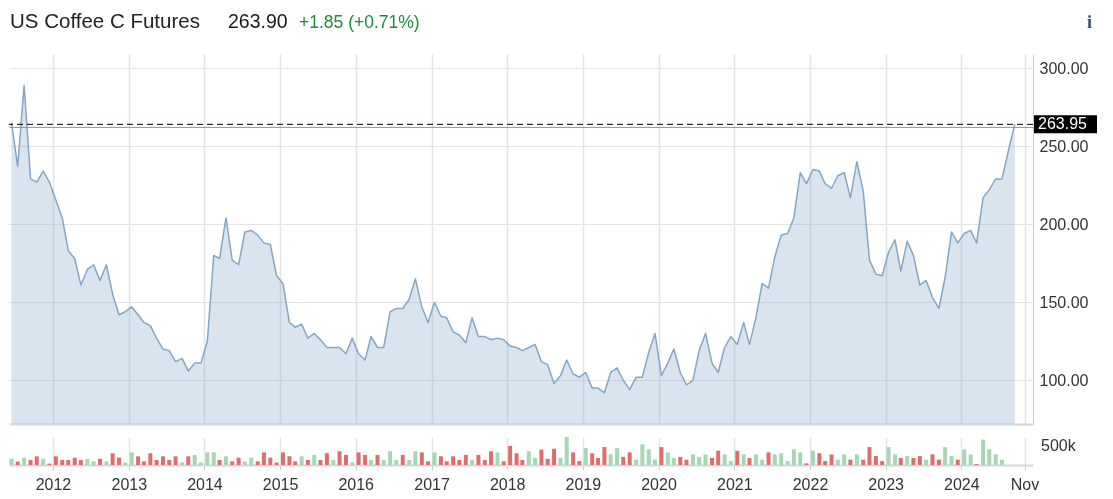 The width and height of the screenshot is (1113, 499). Describe the element at coordinates (735, 484) in the screenshot. I see `x-tick-label: 2021` at that location.